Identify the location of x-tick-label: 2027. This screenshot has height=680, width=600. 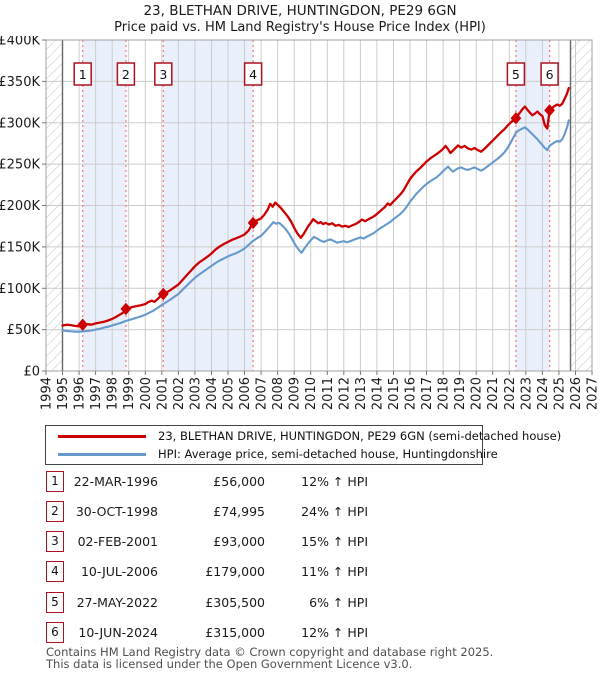
(593, 393).